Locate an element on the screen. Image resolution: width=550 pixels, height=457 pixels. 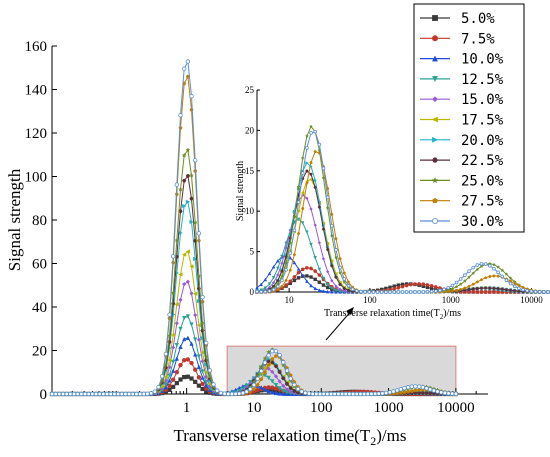
legend-label: 12.5% is located at coordinates (482, 80).